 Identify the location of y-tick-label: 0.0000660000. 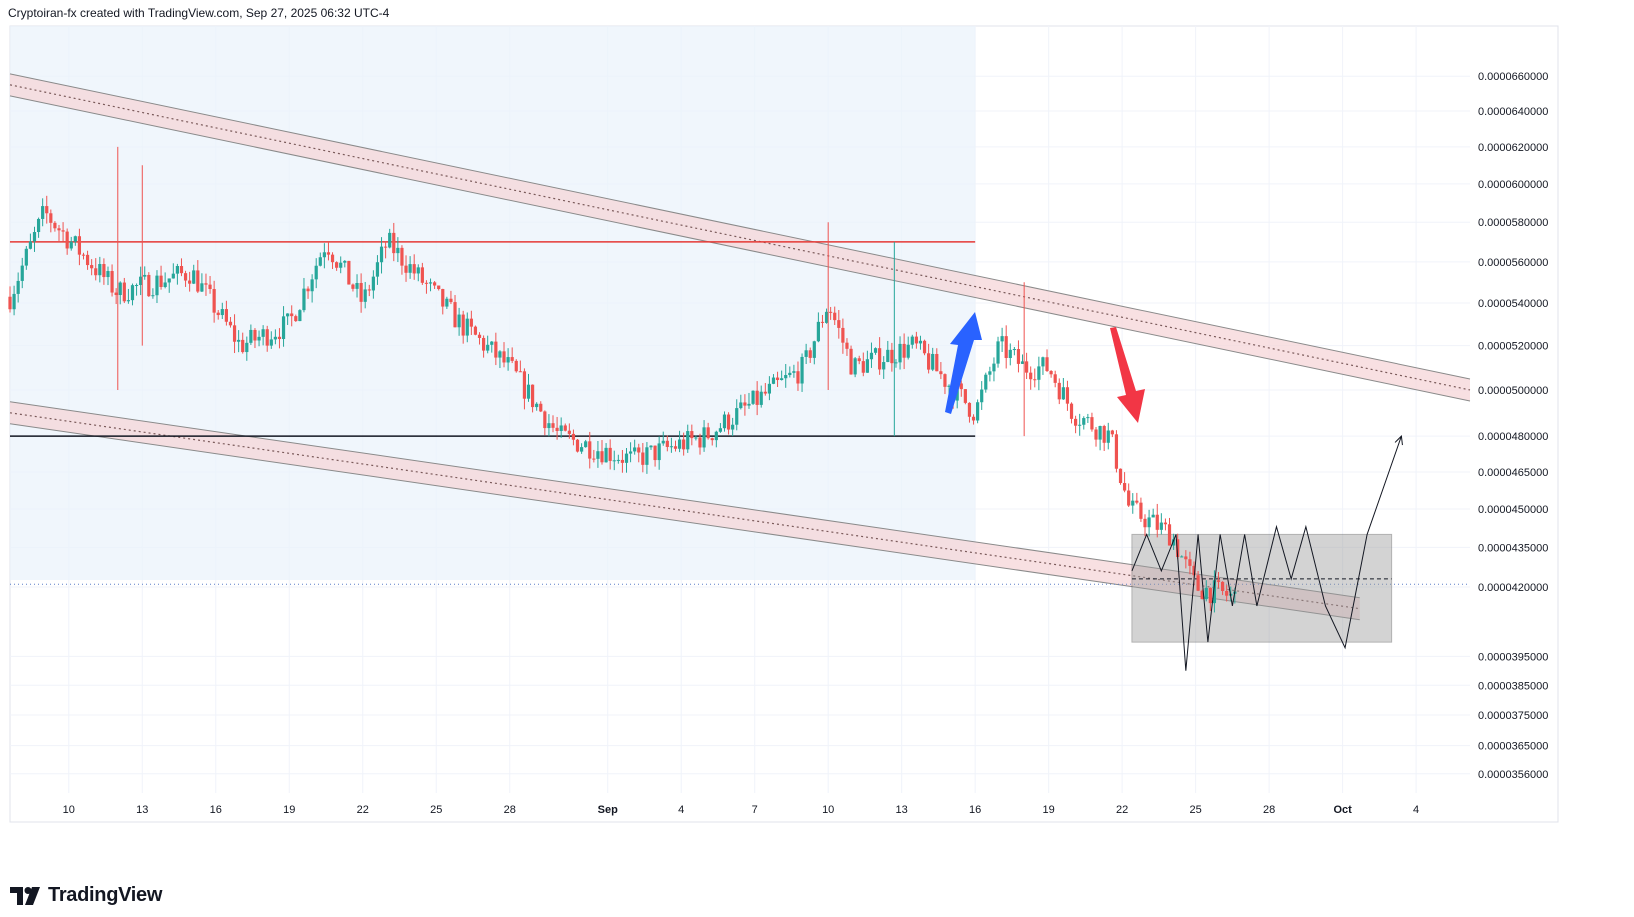
(1513, 77).